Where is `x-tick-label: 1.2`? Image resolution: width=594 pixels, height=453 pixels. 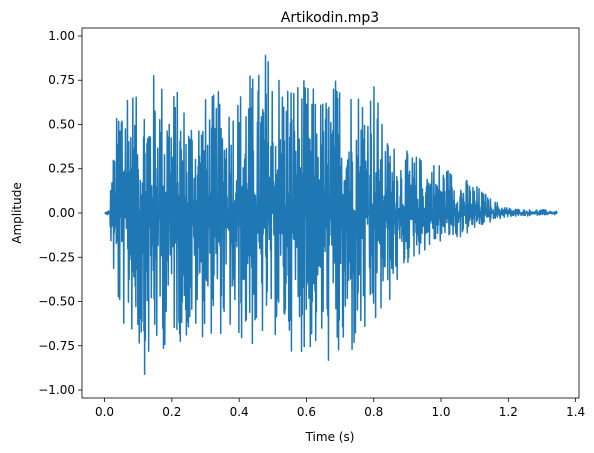 x-tick-label: 1.2 is located at coordinates (508, 412).